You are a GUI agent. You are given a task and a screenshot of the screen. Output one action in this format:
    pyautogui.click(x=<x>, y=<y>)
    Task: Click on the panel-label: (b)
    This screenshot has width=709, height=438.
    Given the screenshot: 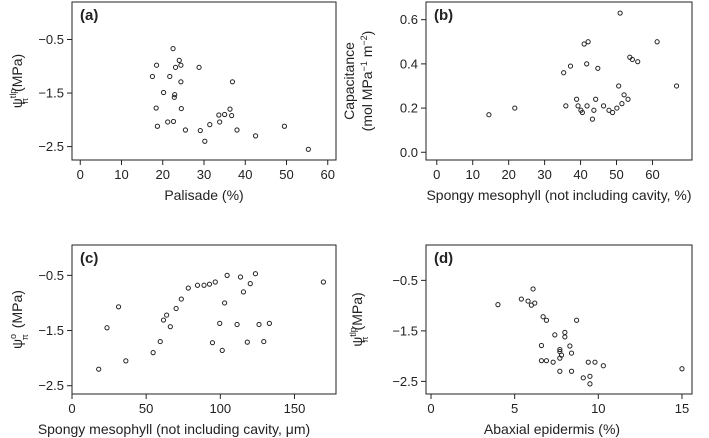 What is the action you would take?
    pyautogui.click(x=443, y=15)
    